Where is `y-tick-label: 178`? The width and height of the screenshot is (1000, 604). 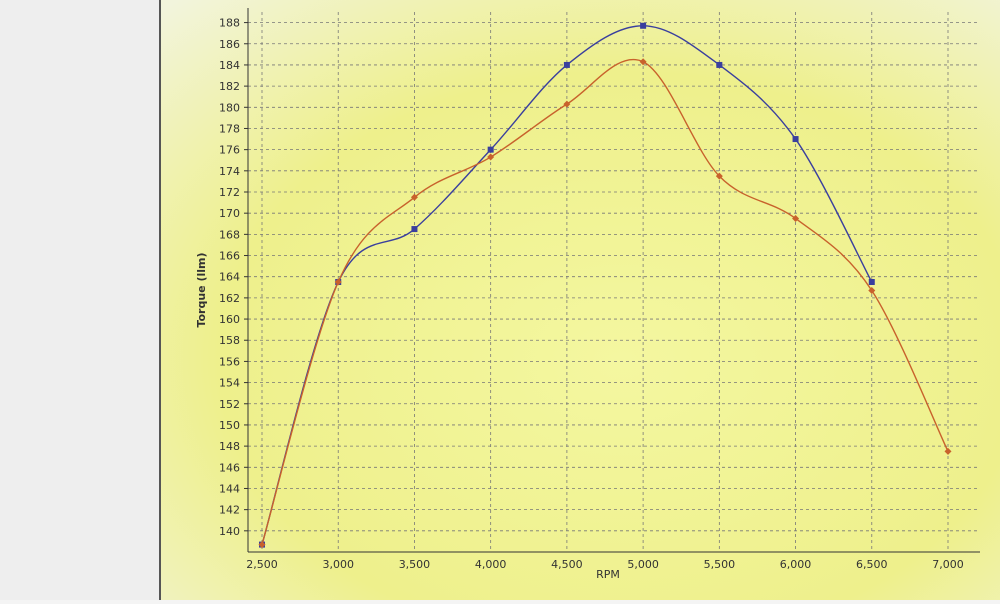
y-tick-label: 178 is located at coordinates (229, 128).